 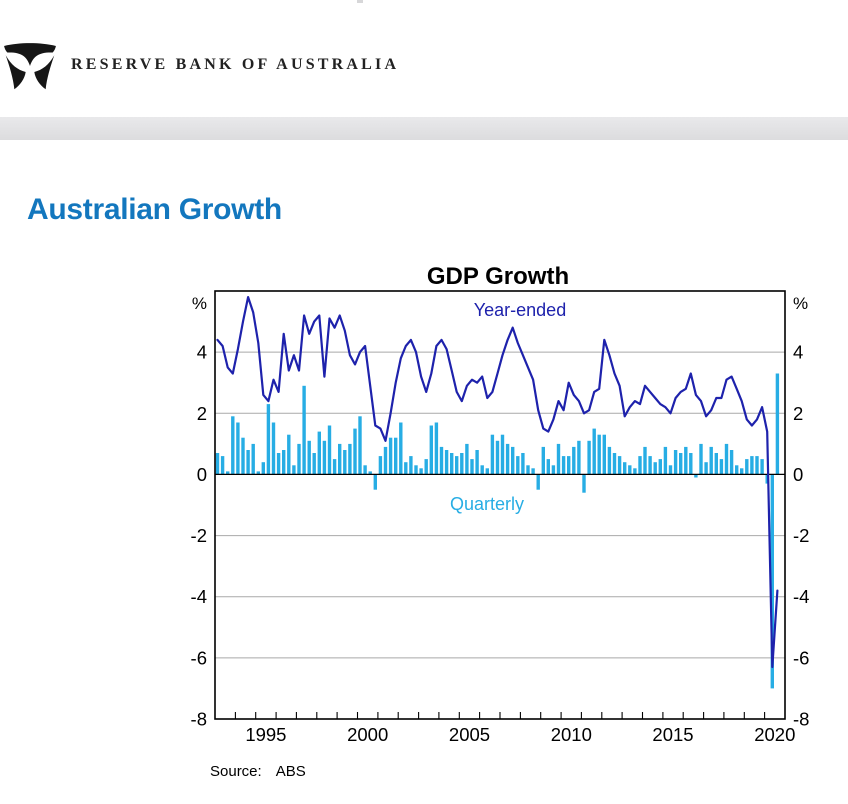 What do you see at coordinates (360, 1) in the screenshot?
I see `top-edge-artifact` at bounding box center [360, 1].